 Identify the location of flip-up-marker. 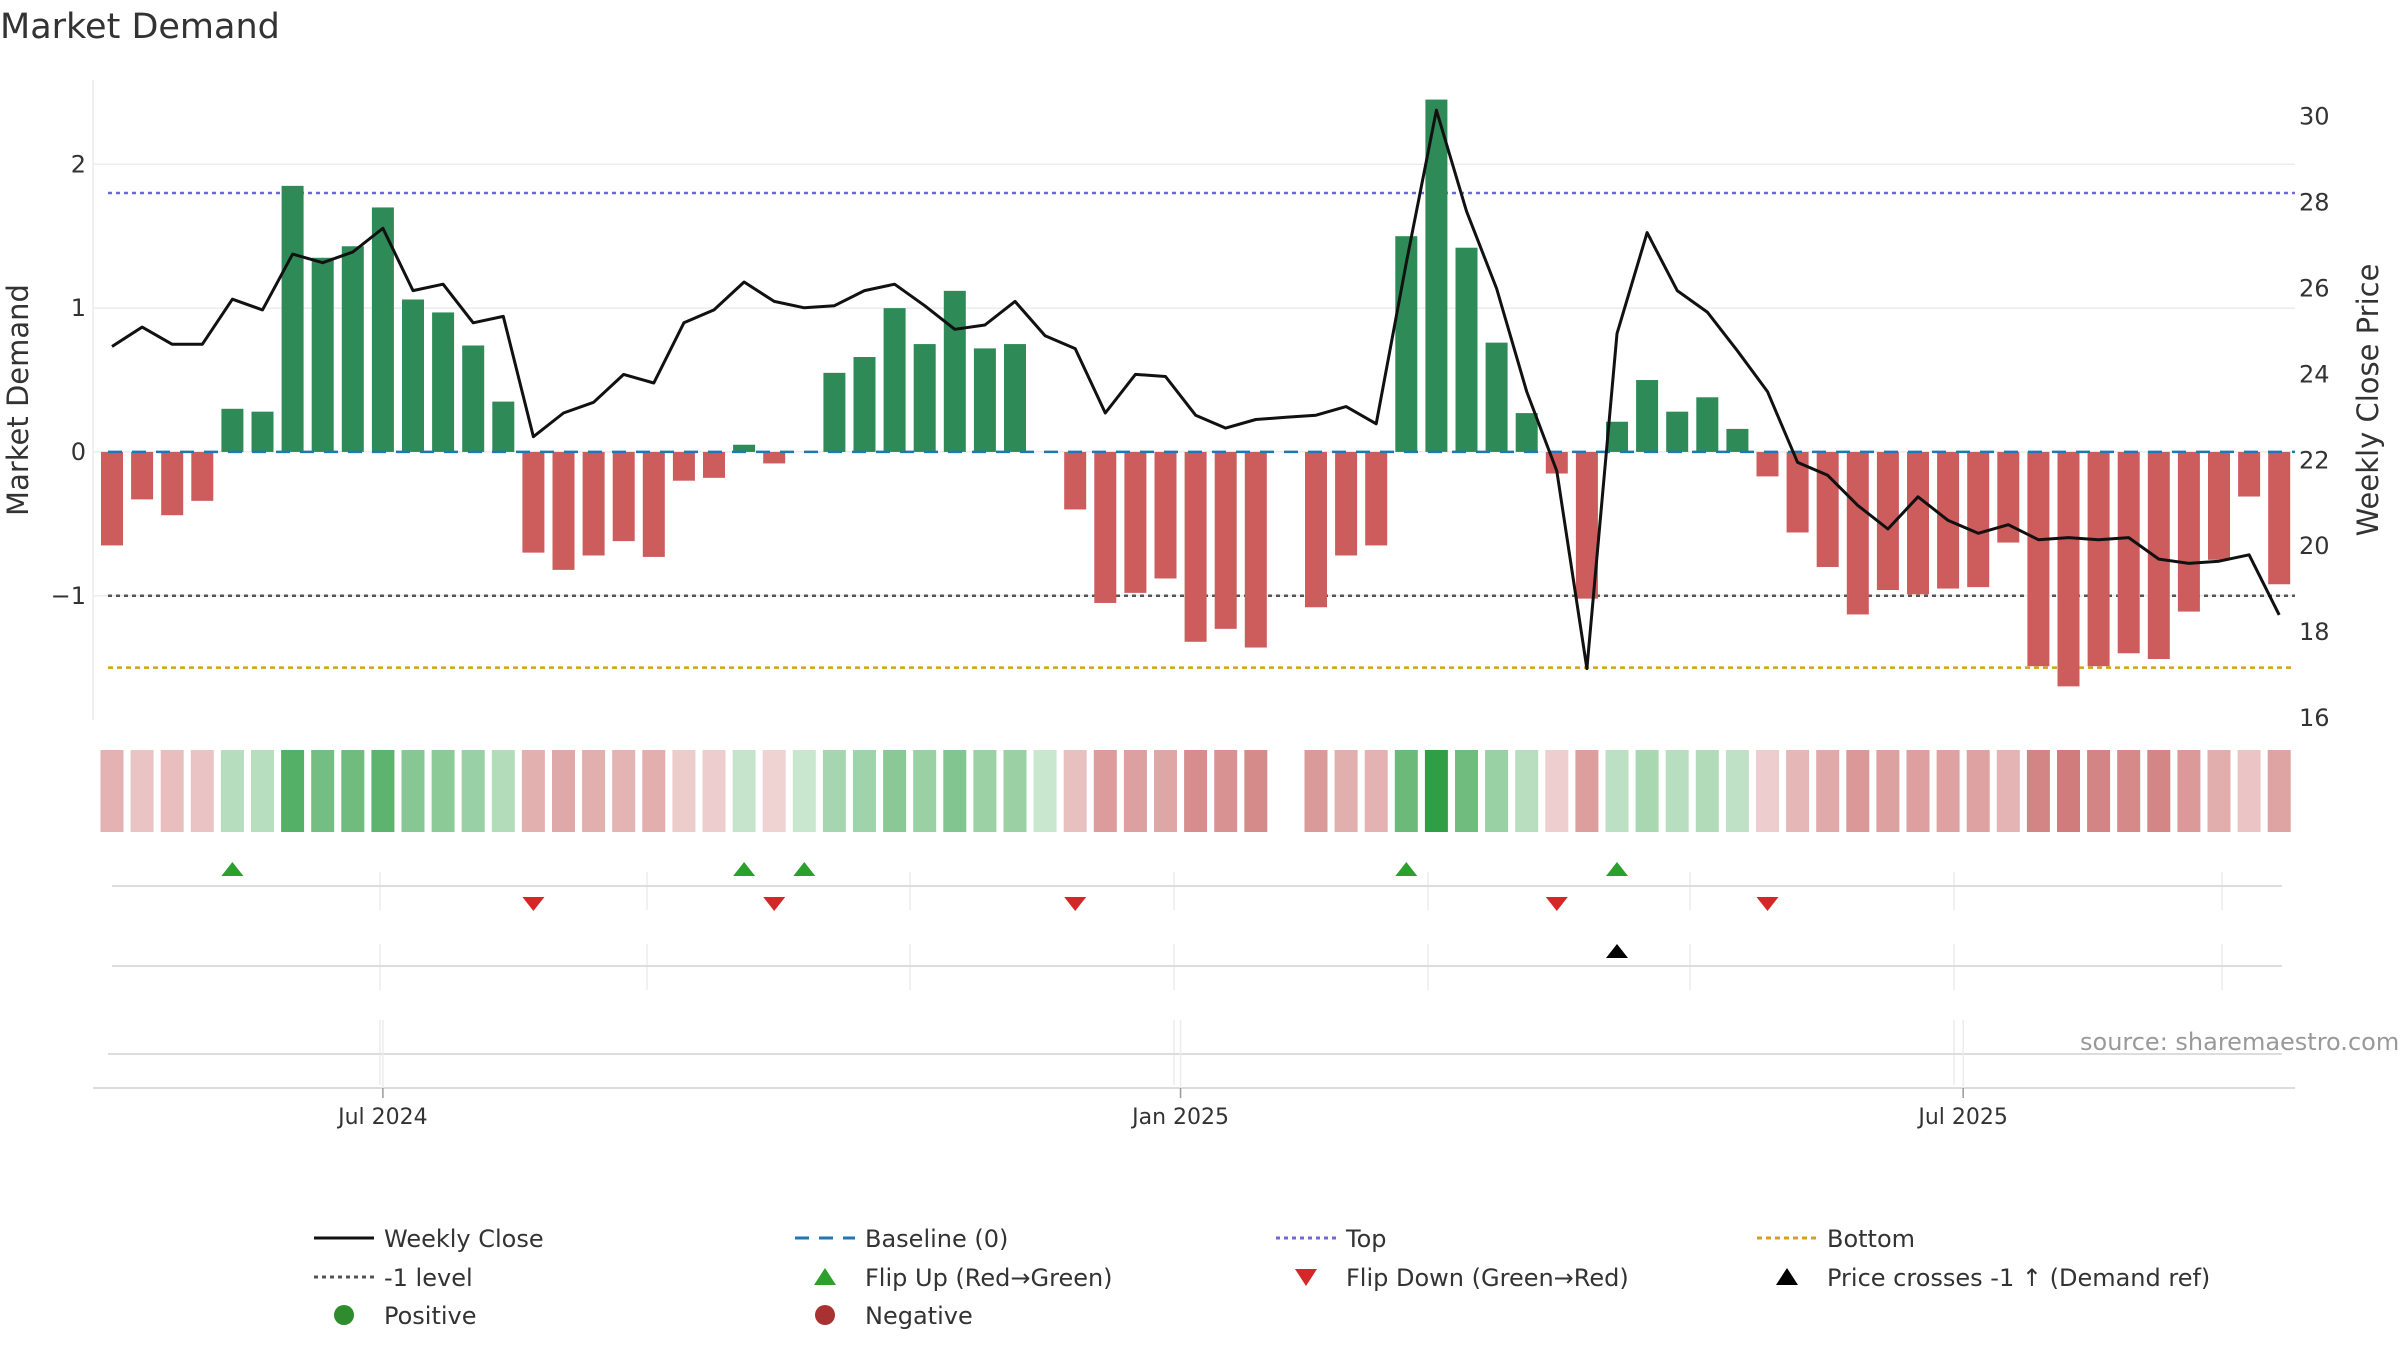
(232, 869).